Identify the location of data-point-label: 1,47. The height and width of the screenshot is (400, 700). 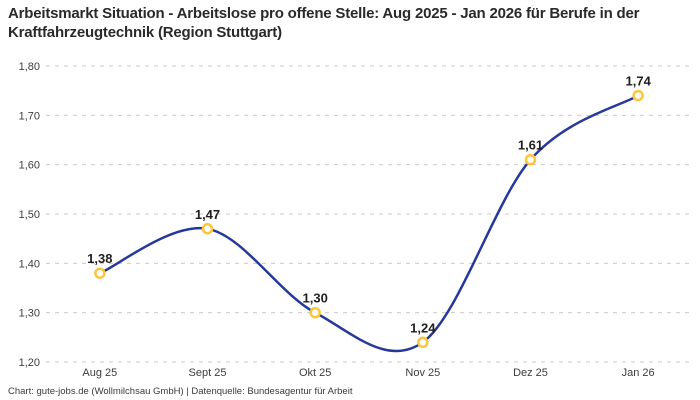
(207, 214).